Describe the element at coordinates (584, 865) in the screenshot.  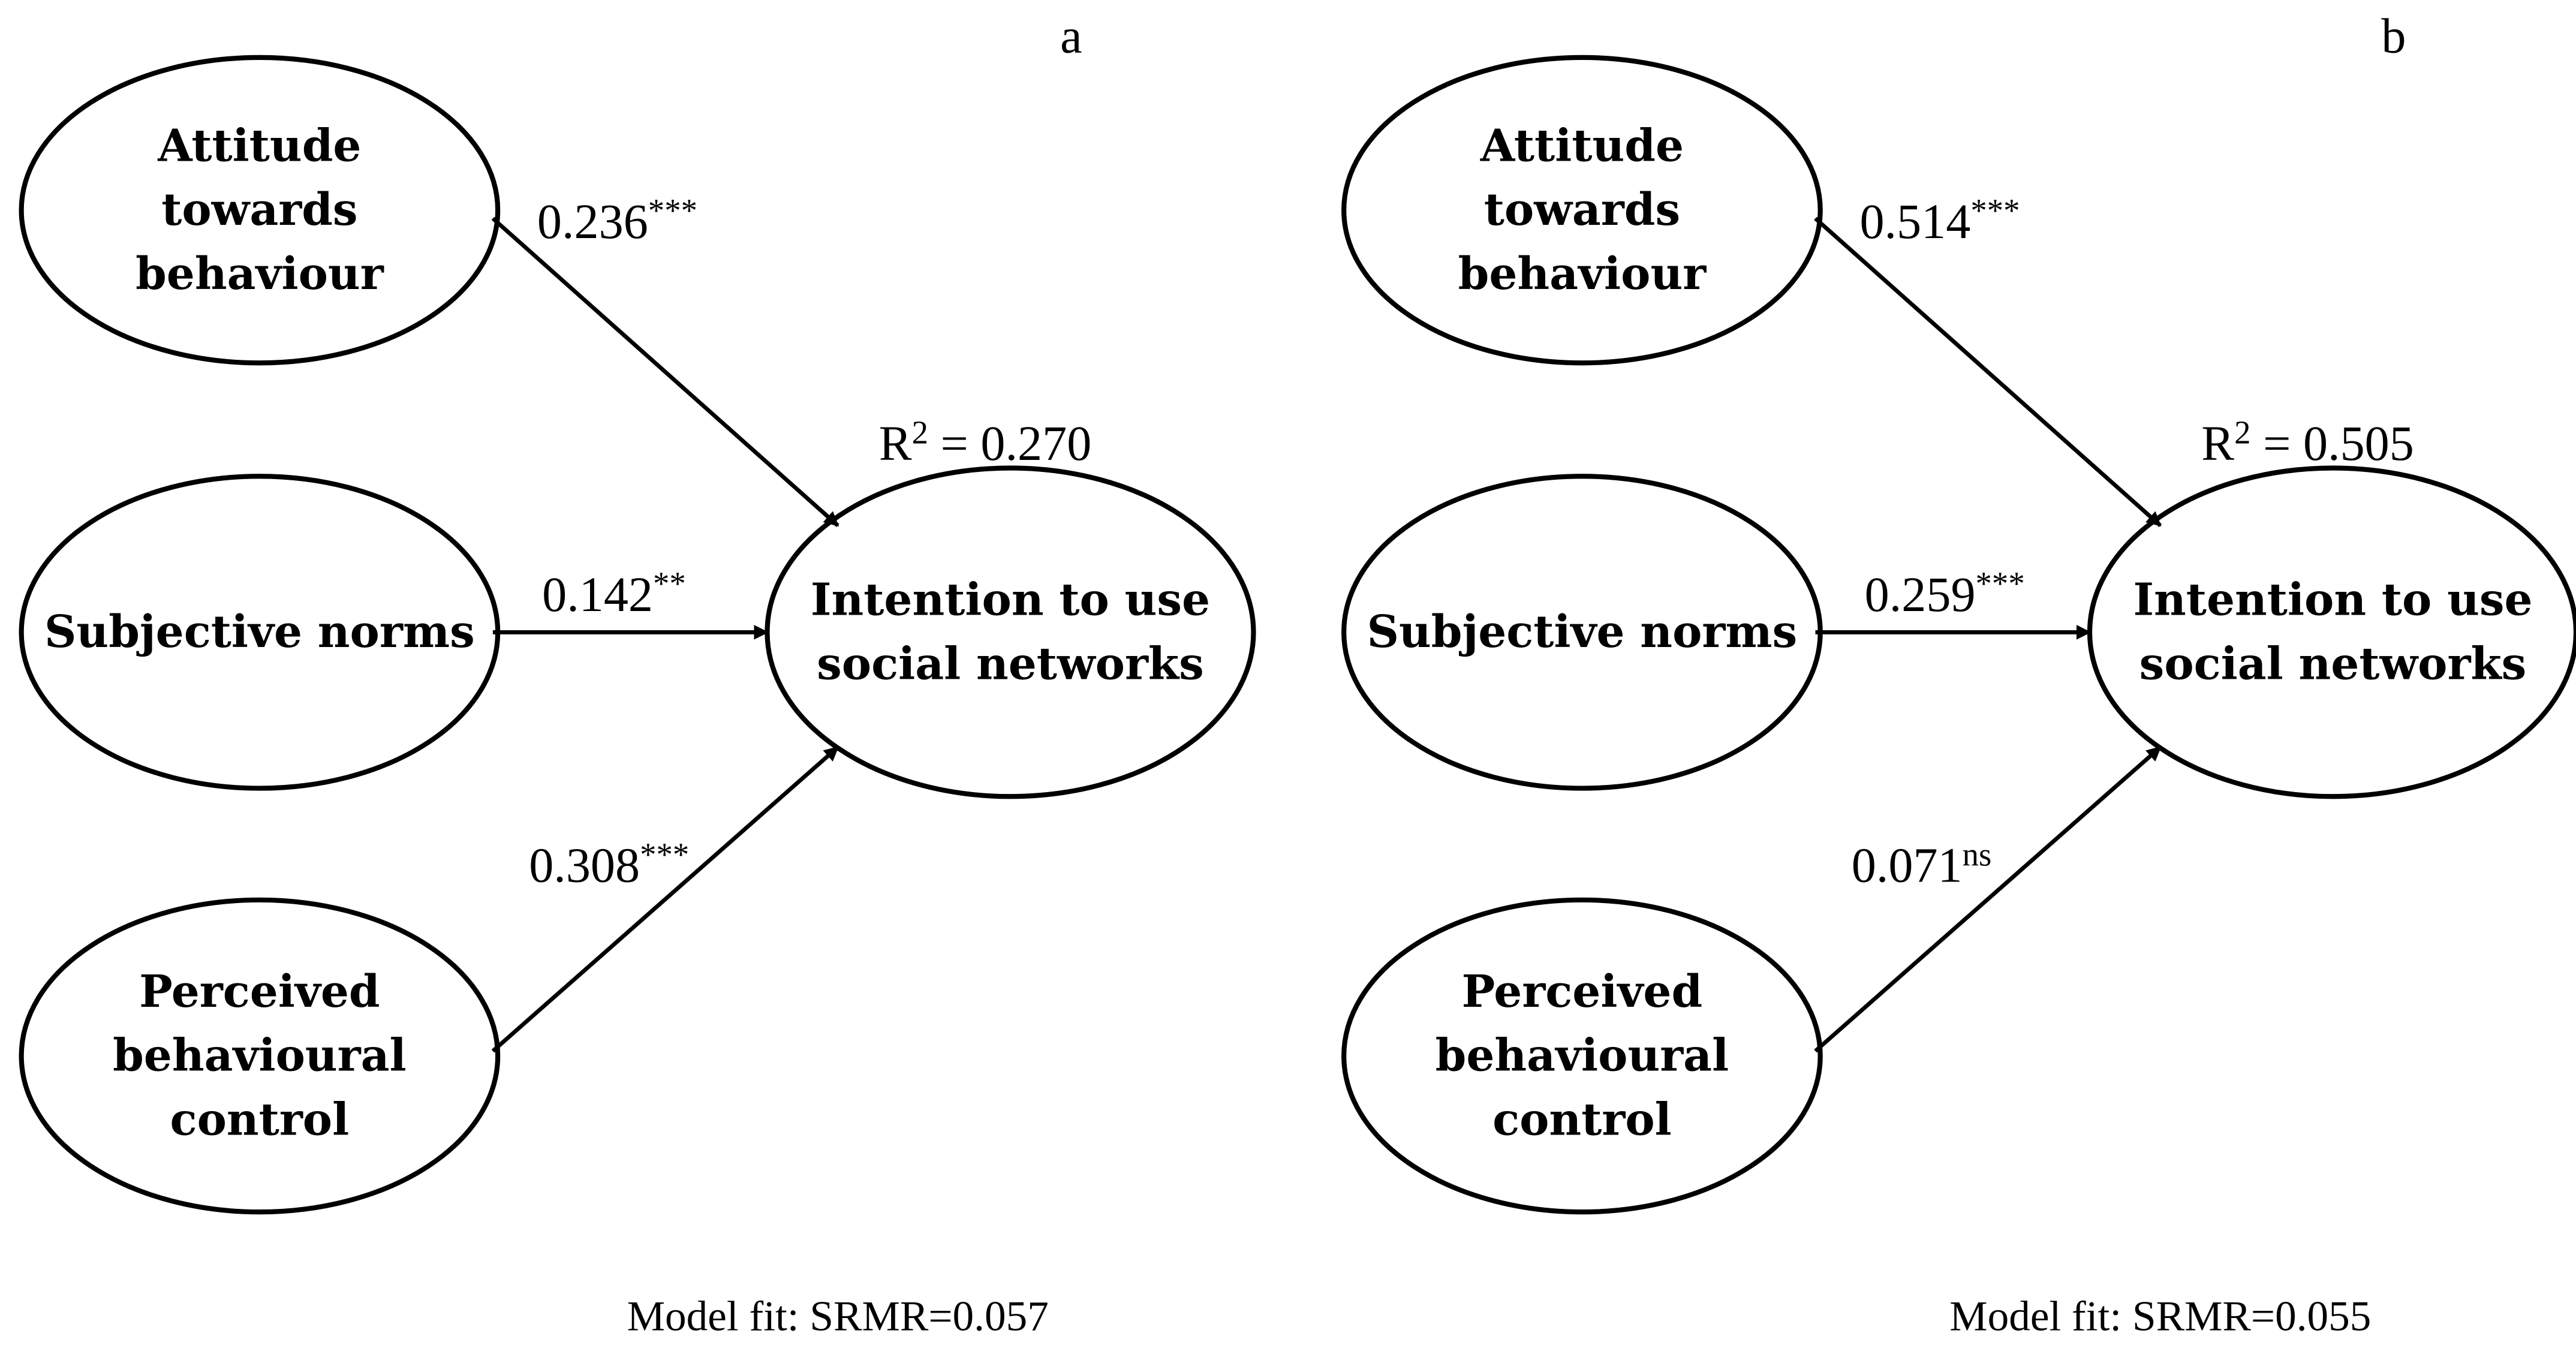
I see `coefficient-value: 0.308` at that location.